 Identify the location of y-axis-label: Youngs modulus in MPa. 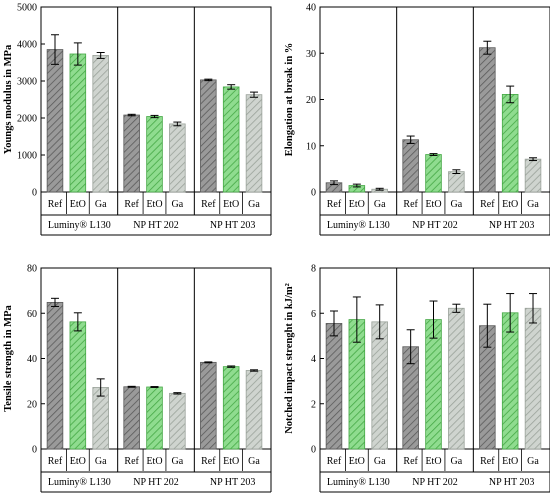
(8, 99).